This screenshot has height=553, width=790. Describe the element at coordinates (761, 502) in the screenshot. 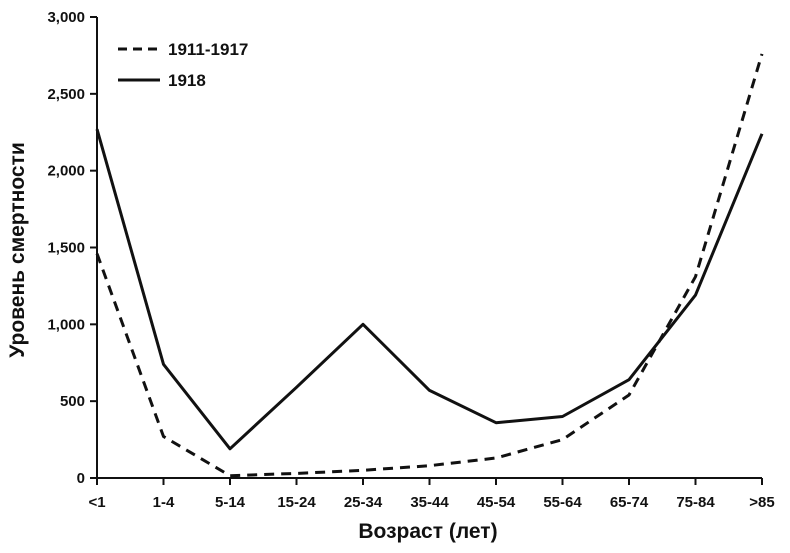

I see `x-tick-label: >85` at that location.